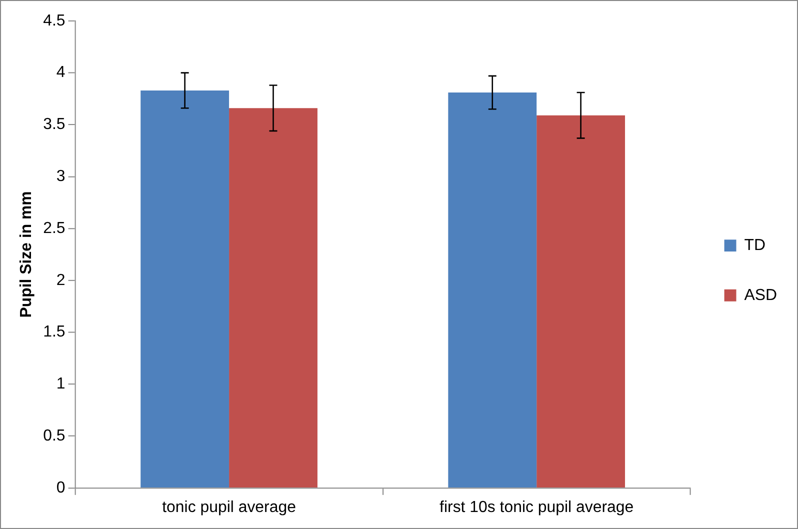 The image size is (798, 529). Describe the element at coordinates (54, 228) in the screenshot. I see `y-tick-label: 2.5` at that location.